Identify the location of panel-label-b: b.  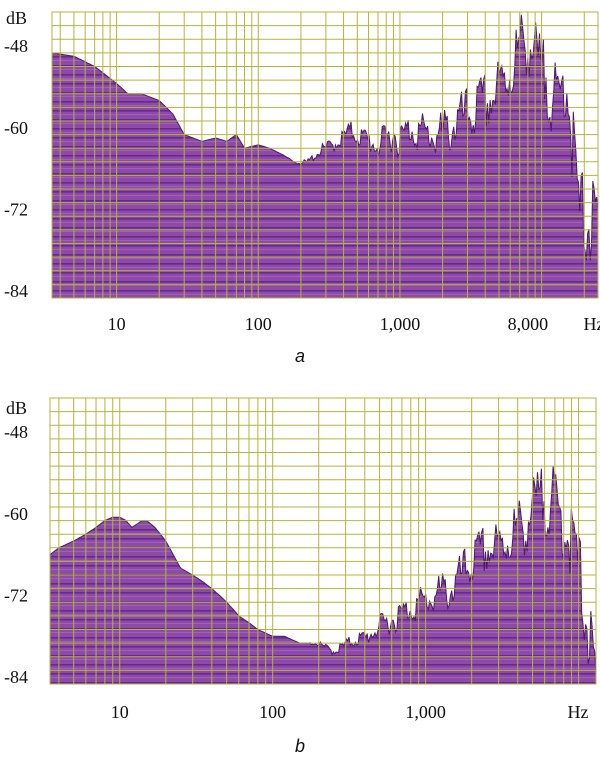
(300, 746).